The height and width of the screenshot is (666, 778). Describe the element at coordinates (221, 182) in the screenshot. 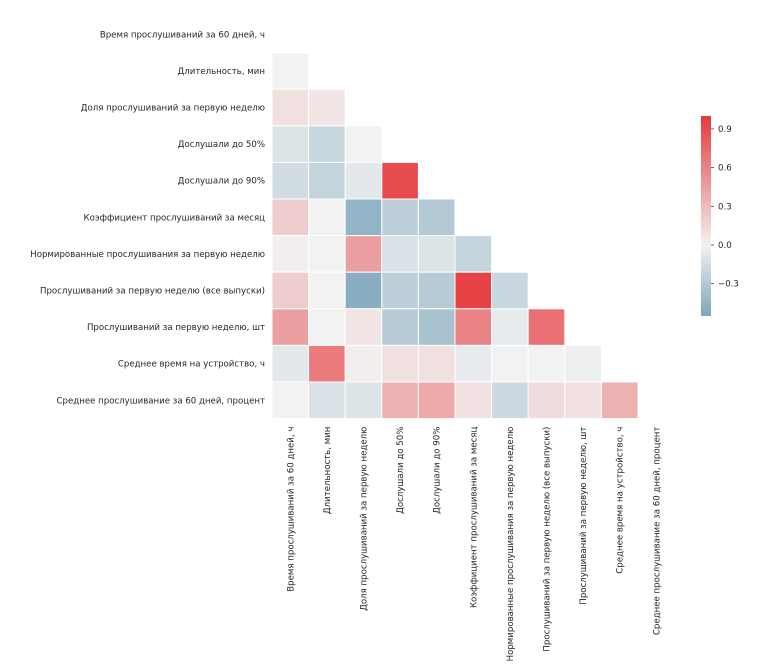

I see `y-tick-label: Дослушали до 90%` at that location.